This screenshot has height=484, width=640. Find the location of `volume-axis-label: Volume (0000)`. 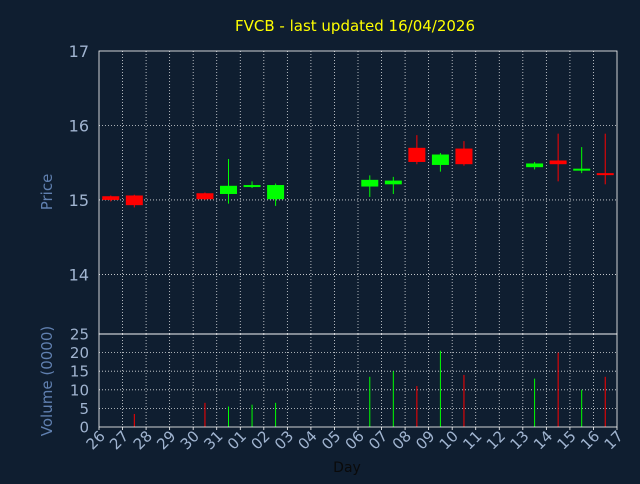

volume-axis-label: Volume (0000) is located at coordinates (47, 381).